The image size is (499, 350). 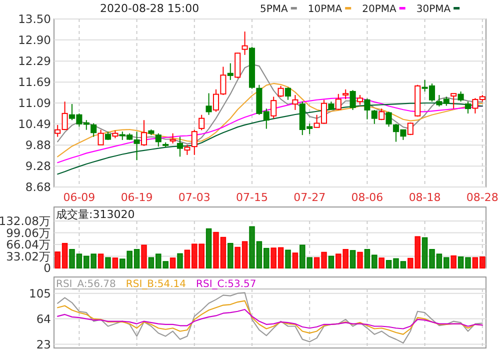 What do you see at coordinates (34, 19) in the screenshot?
I see `y-tick-label: 13.50` at bounding box center [34, 19].